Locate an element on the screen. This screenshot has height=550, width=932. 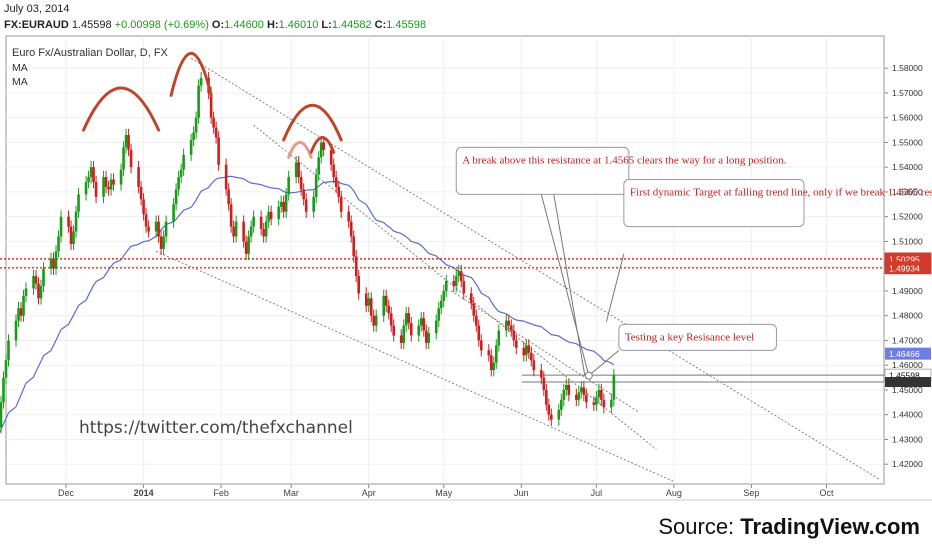
symbol-label: FX:EURAUD is located at coordinates (36, 25).